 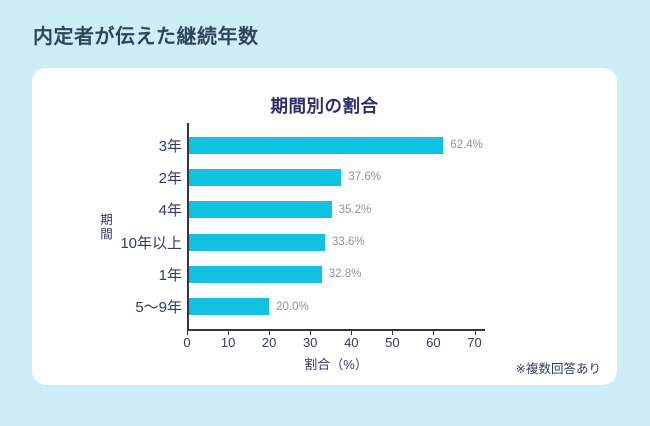 I want to click on bar-row: 2年 37.6%, so click(x=324, y=177).